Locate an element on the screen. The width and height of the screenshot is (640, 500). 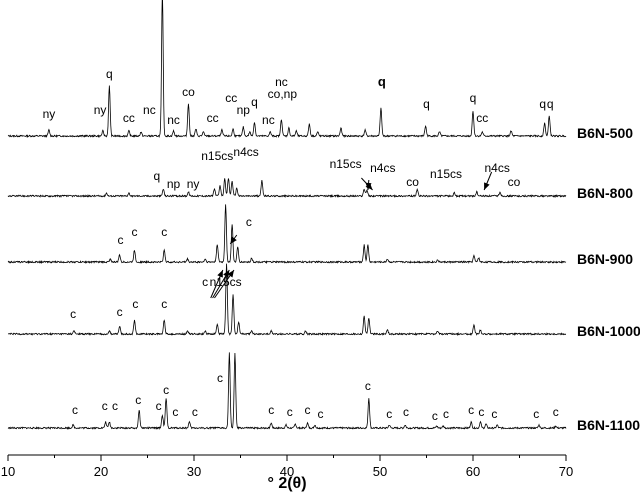
x-axis: 10 20 30 40 50 60 70 is located at coordinates (287, 466).